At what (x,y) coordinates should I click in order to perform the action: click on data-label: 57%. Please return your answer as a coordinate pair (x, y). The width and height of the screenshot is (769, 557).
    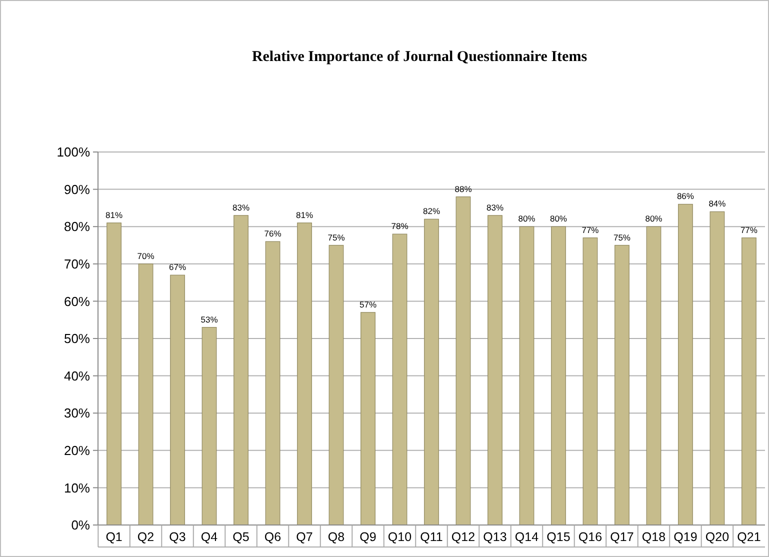
    Looking at the image, I should click on (368, 304).